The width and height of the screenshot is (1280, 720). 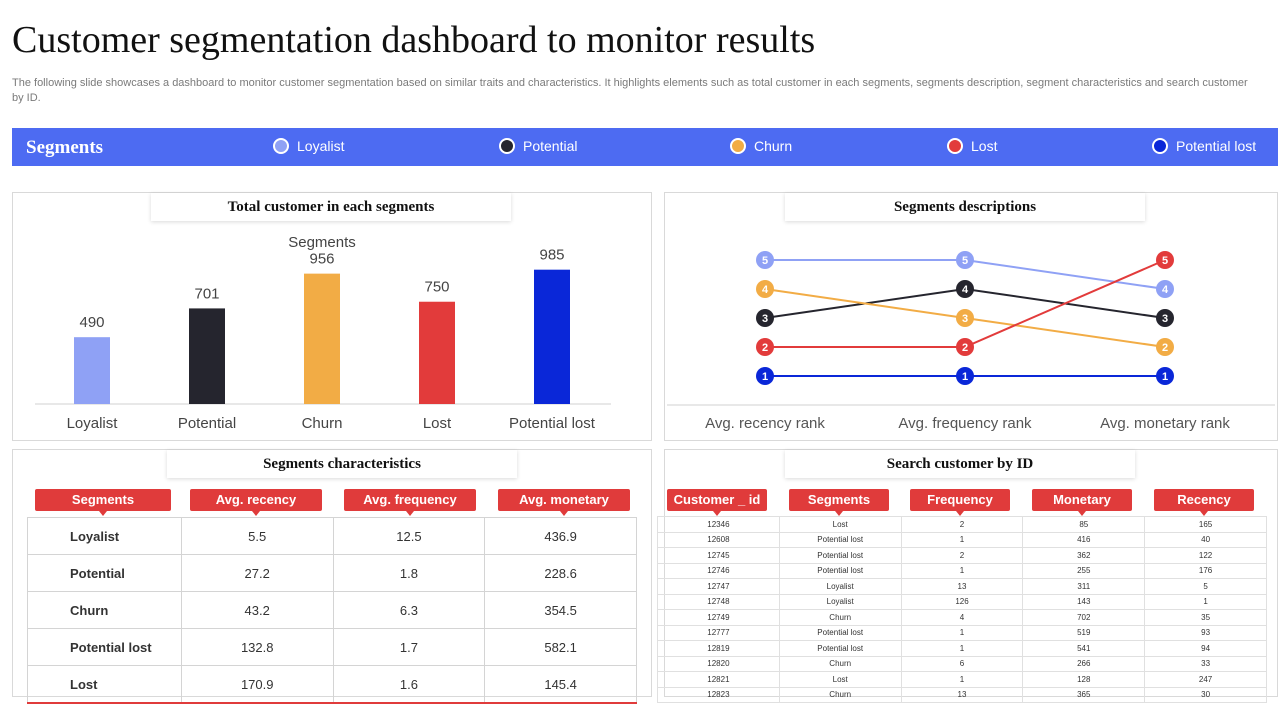 What do you see at coordinates (104, 536) in the screenshot?
I see `segment-name: Loyalist` at bounding box center [104, 536].